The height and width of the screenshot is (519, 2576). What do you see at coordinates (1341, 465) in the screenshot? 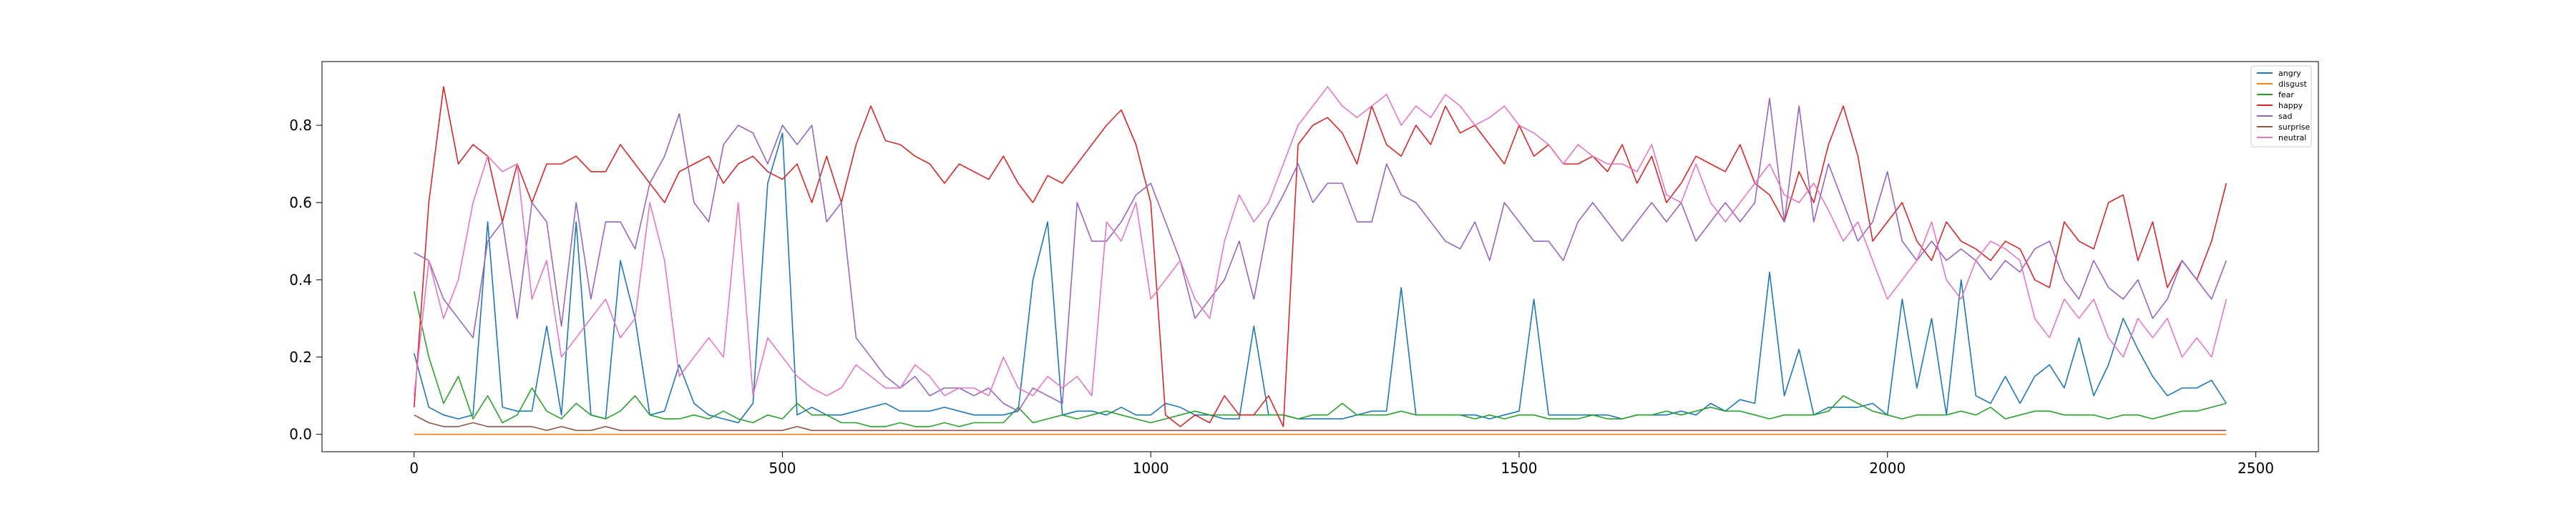
I see `x-axis: 0 500 1000 1500 2000 2500` at bounding box center [1341, 465].